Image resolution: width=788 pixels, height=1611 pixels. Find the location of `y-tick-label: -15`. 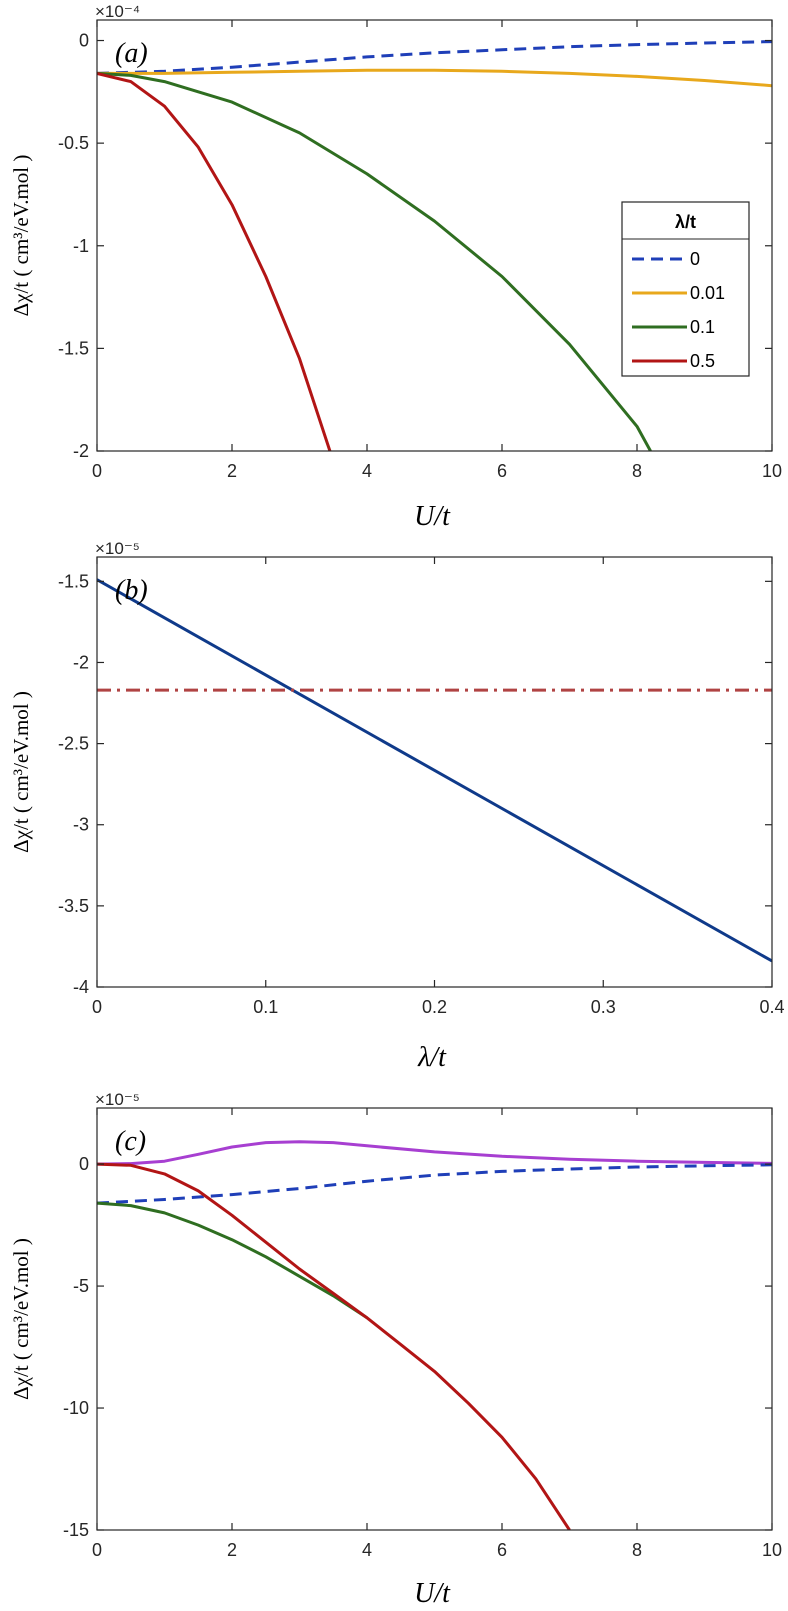

y-tick-label: -15 is located at coordinates (76, 1530).